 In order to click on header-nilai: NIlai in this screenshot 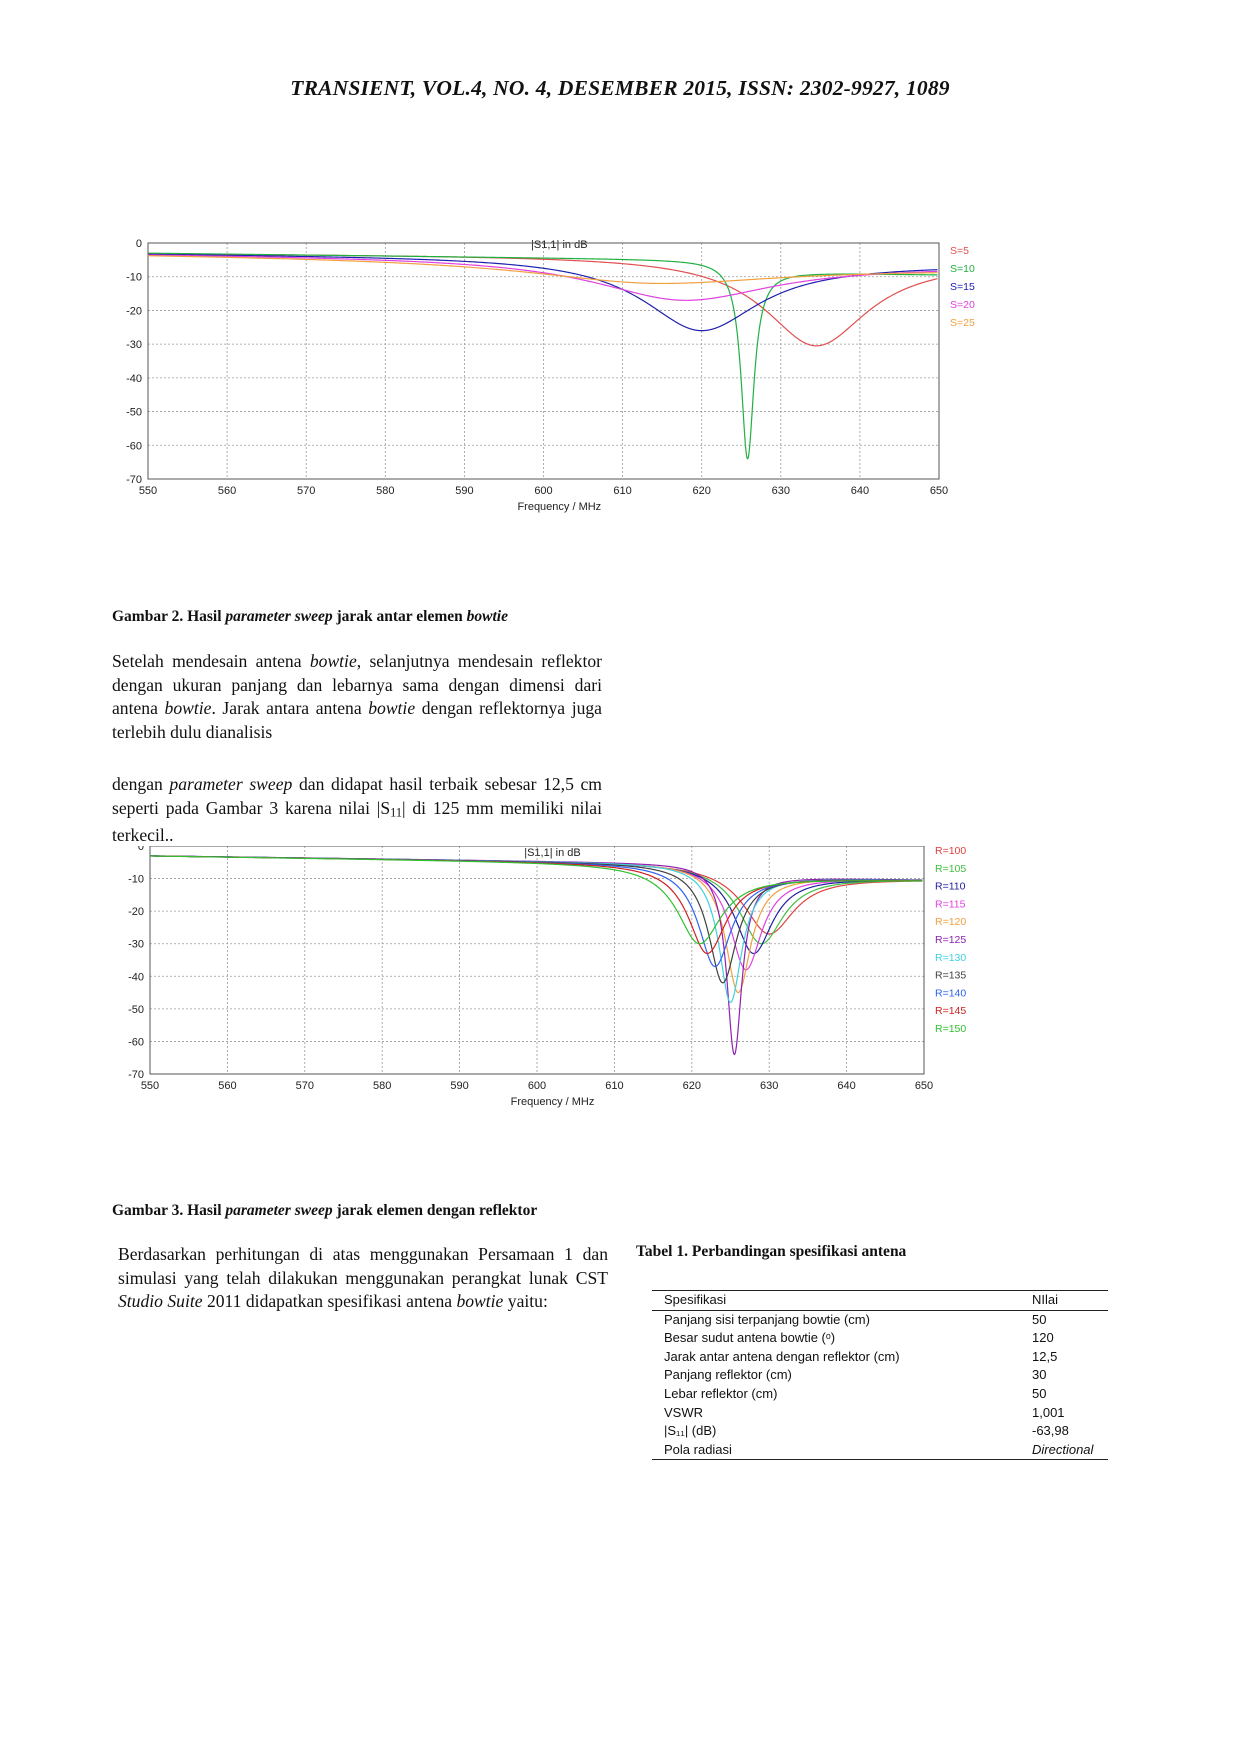, I will do `click(1045, 1299)`.